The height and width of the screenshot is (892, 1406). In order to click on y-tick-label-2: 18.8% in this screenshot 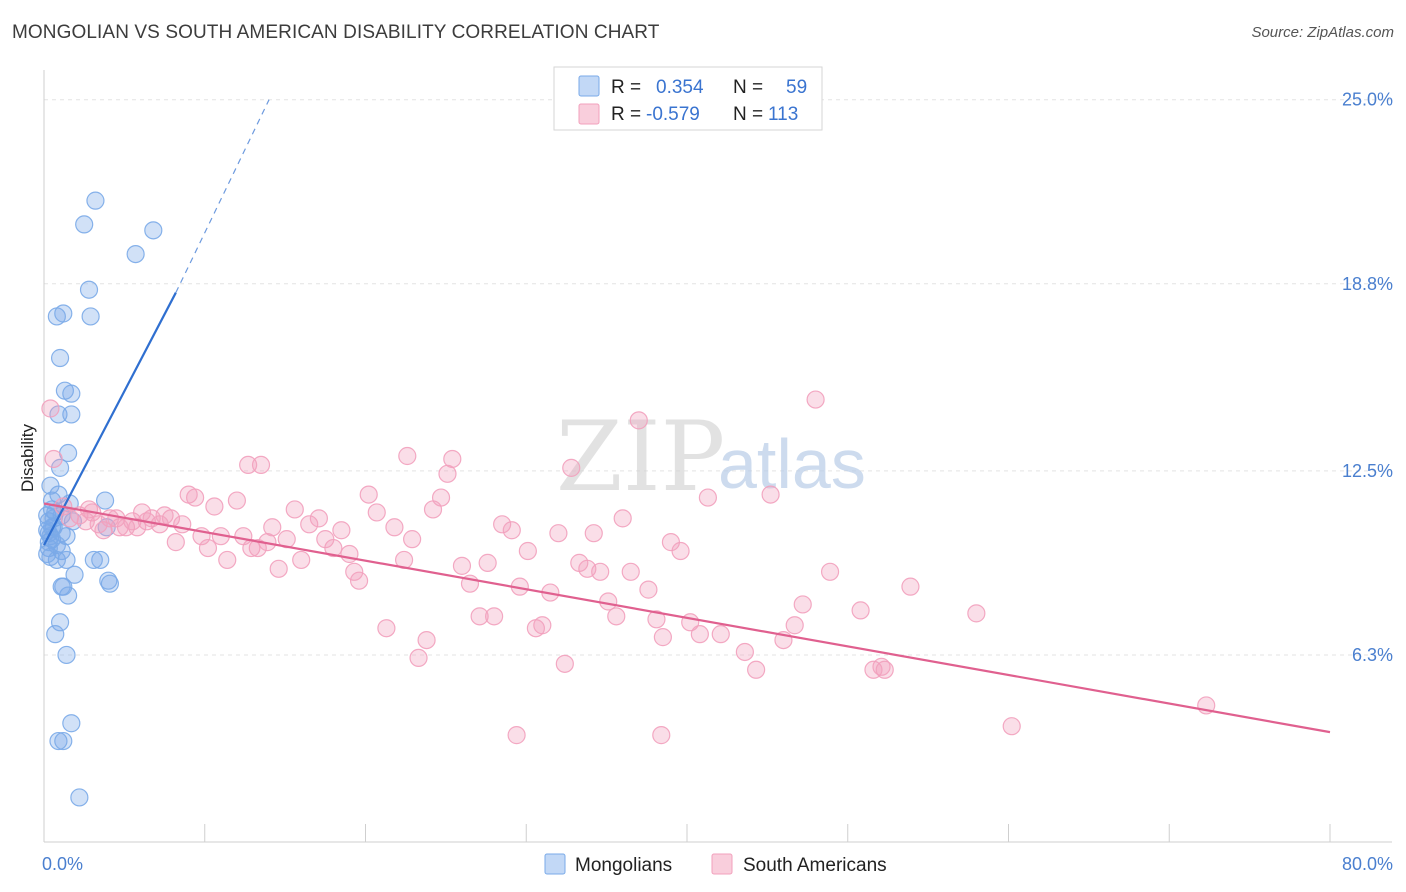, I will do `click(1367, 284)`.